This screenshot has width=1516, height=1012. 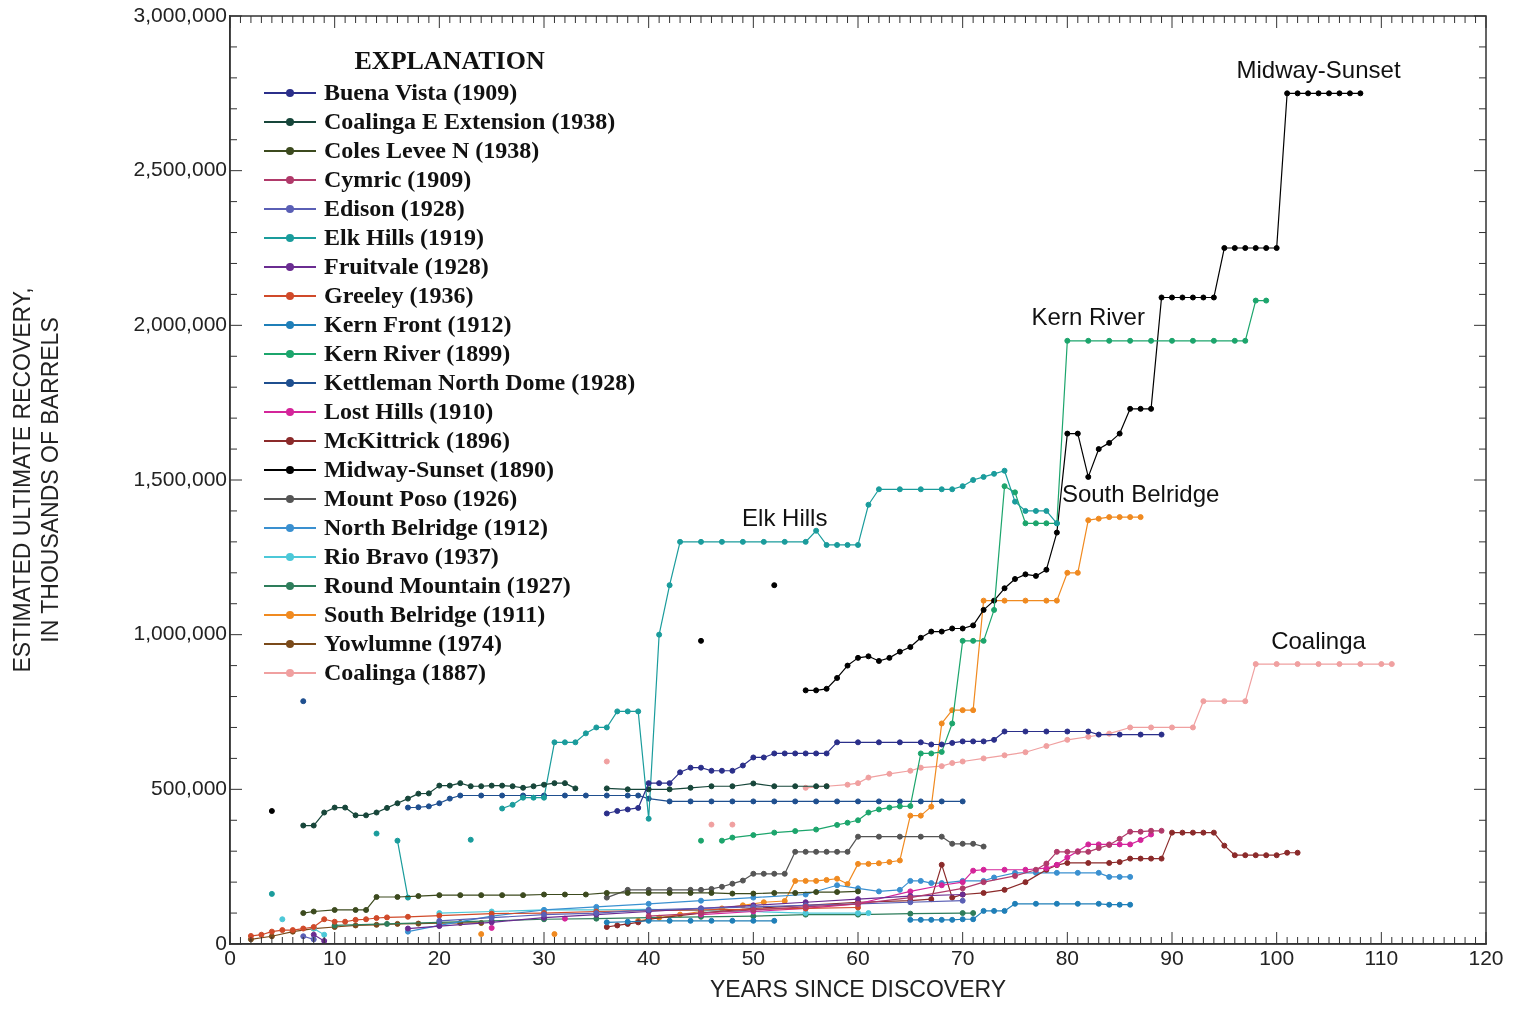 What do you see at coordinates (409, 411) in the screenshot?
I see `legend-label: Lost Hills (1910)` at bounding box center [409, 411].